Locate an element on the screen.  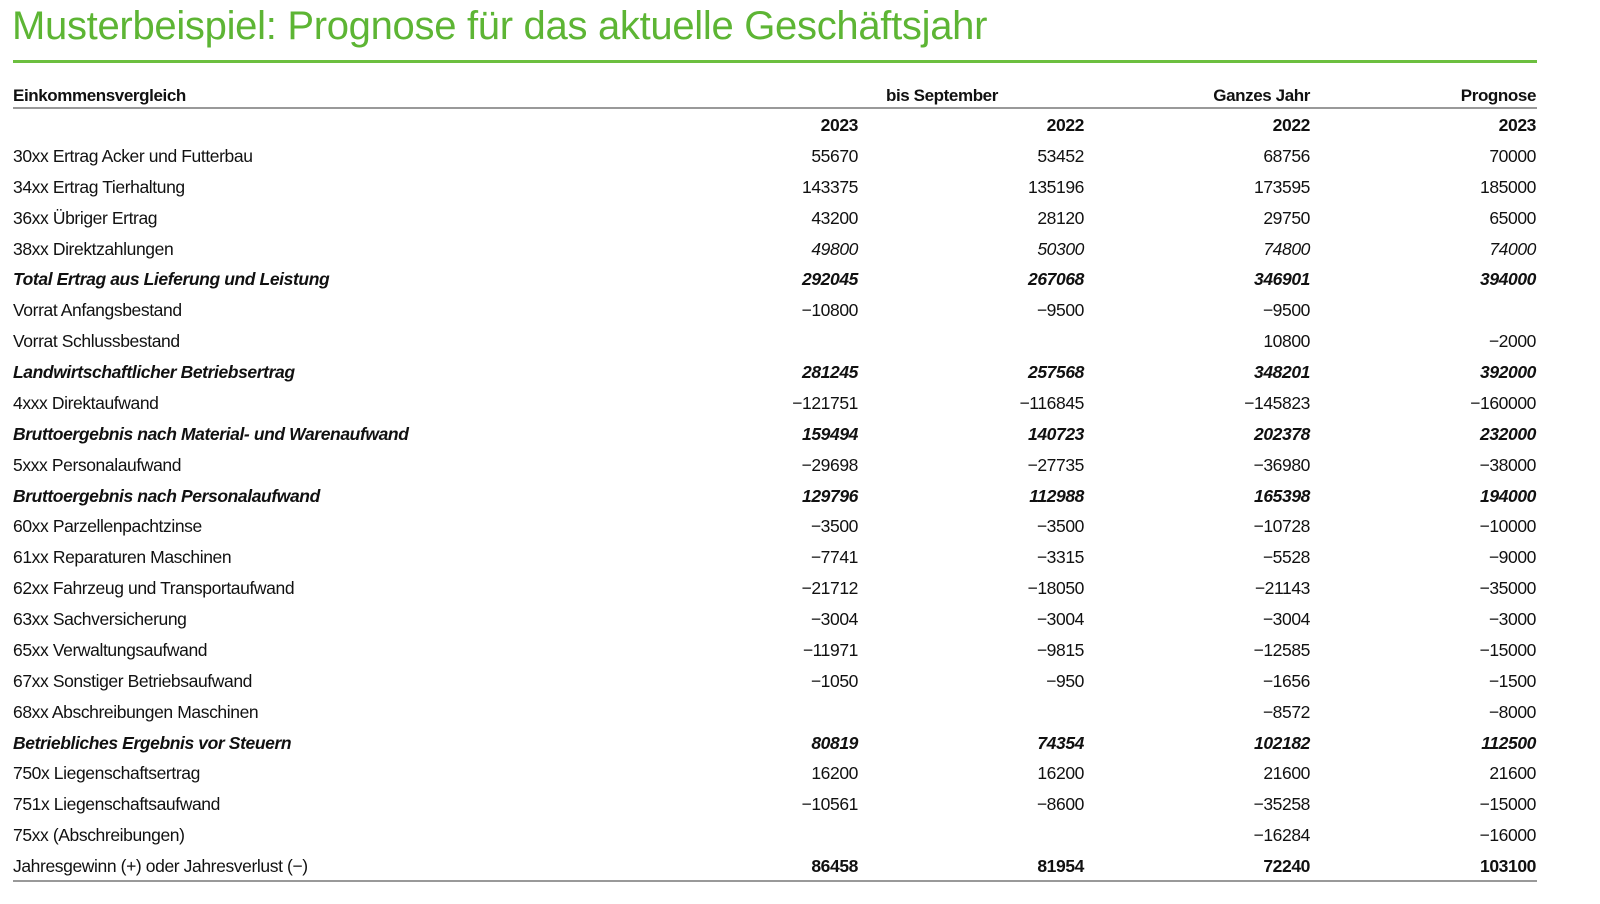
row-value: 348201 is located at coordinates (1282, 372).